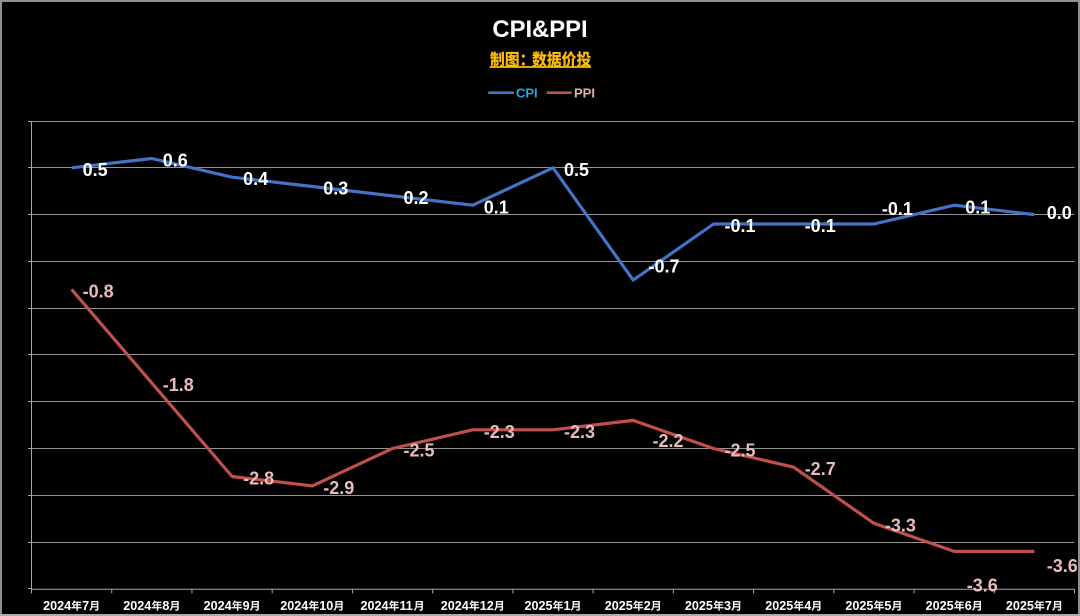 This screenshot has height=616, width=1080. Describe the element at coordinates (664, 267) in the screenshot. I see `svg-text: -0.7` at that location.